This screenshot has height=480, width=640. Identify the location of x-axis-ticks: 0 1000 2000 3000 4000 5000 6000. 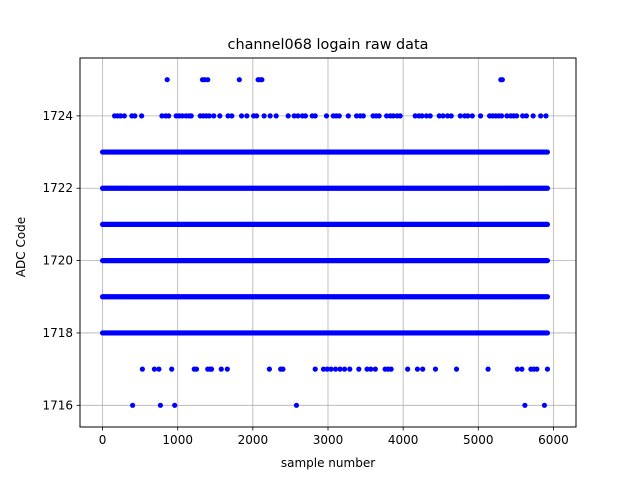
(334, 437).